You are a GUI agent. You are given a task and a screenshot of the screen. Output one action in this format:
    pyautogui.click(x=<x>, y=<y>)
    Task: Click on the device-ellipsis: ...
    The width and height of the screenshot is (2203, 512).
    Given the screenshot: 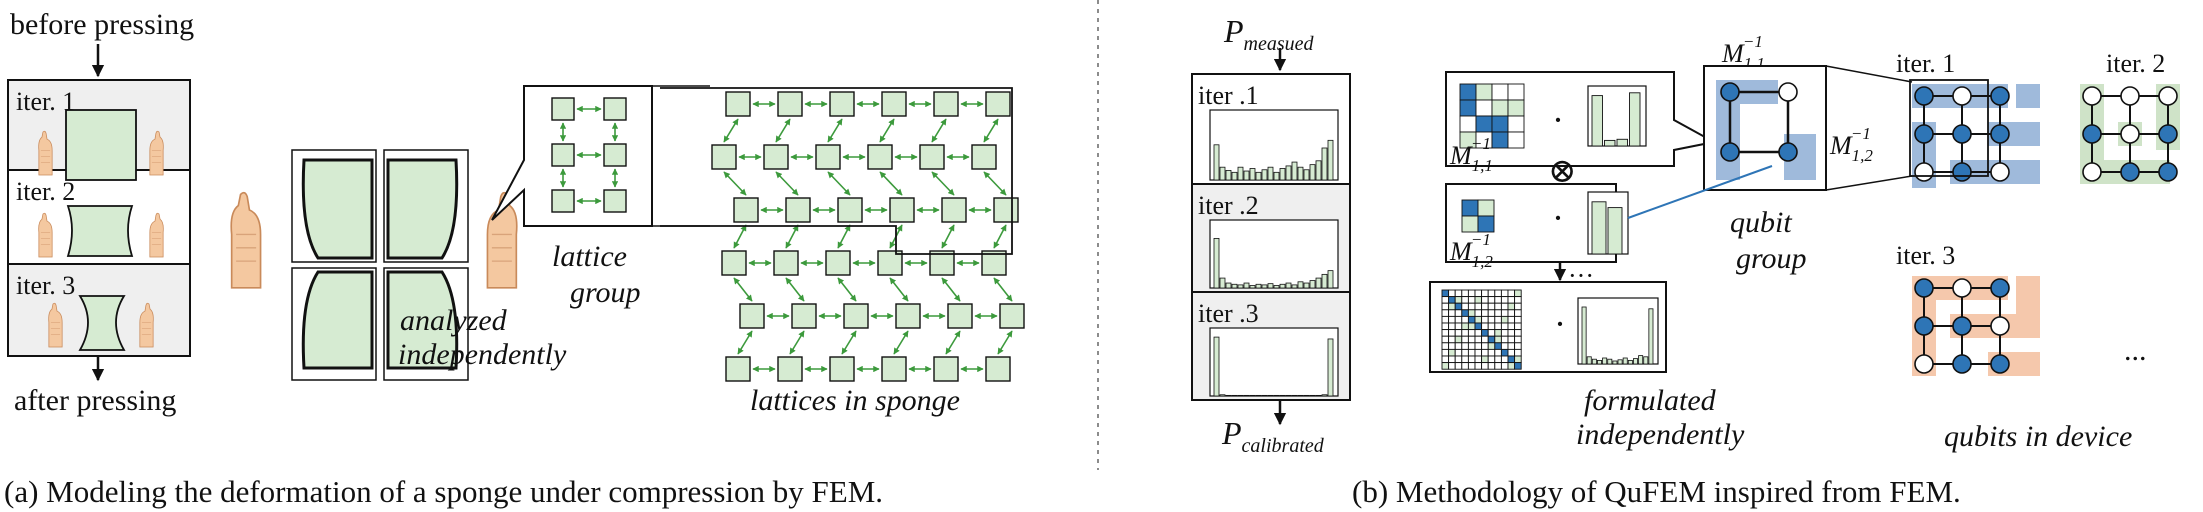 What is the action you would take?
    pyautogui.click(x=2135, y=350)
    